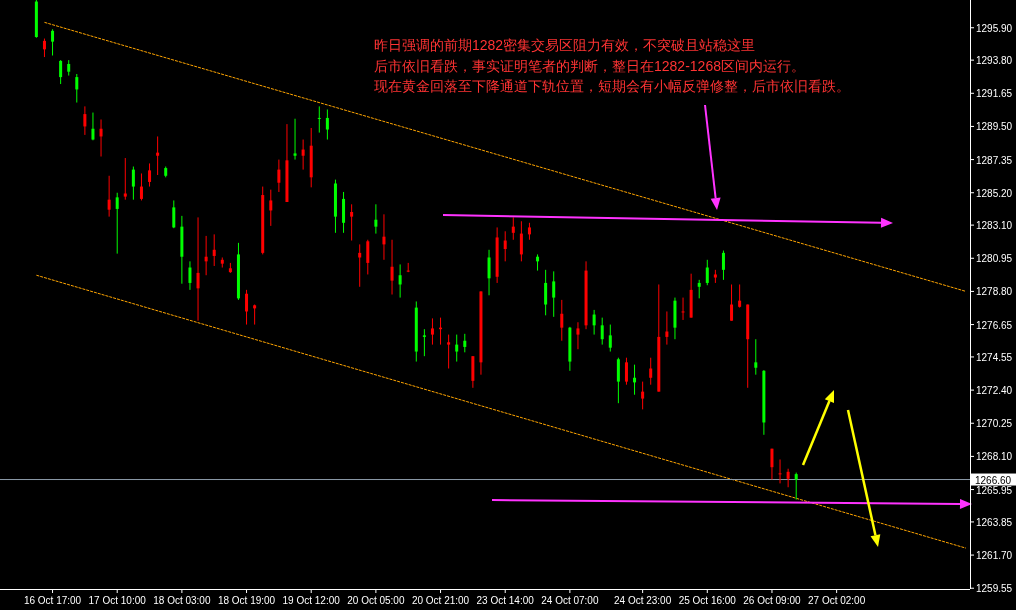 The width and height of the screenshot is (1016, 610). I want to click on x-tick-label: 19 Oct 12:00, so click(311, 600).